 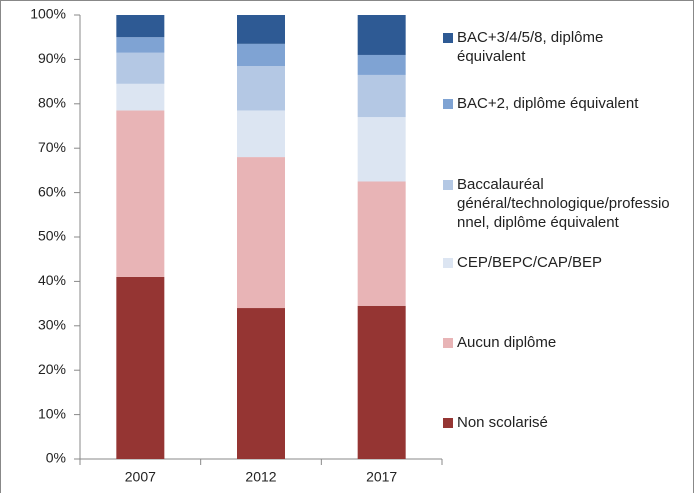 I want to click on y-tick-label: 70%, so click(x=52, y=147).